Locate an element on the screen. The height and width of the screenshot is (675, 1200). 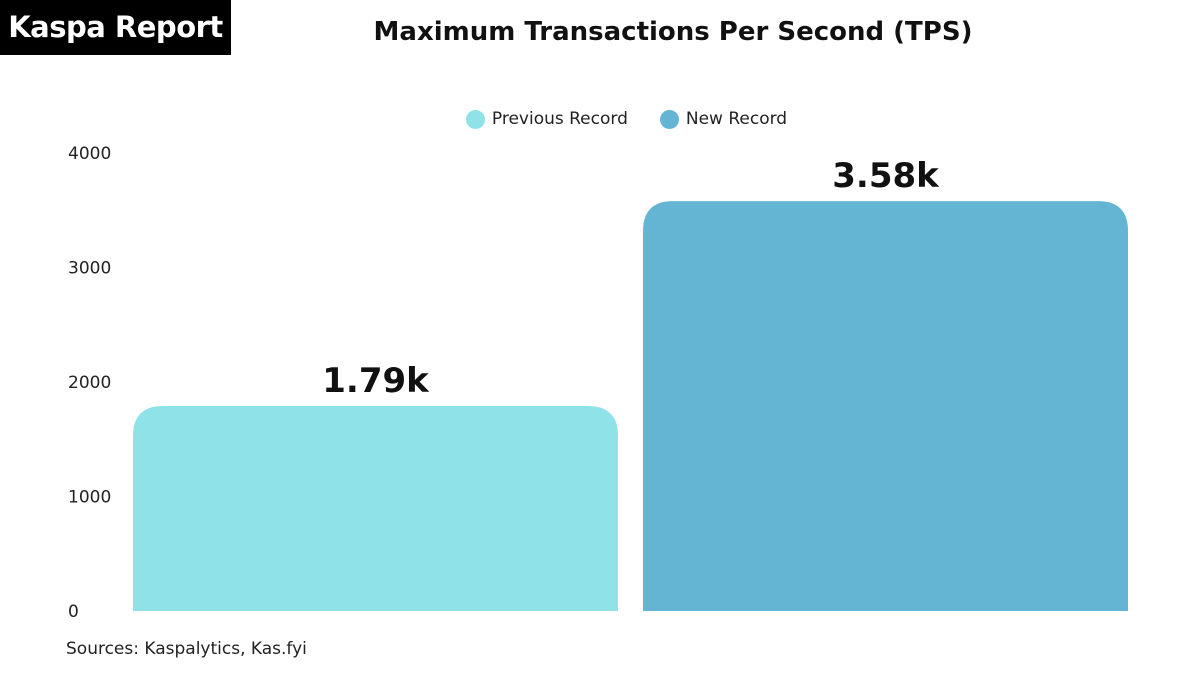
y-tick-label-4: 4000 is located at coordinates (89, 154).